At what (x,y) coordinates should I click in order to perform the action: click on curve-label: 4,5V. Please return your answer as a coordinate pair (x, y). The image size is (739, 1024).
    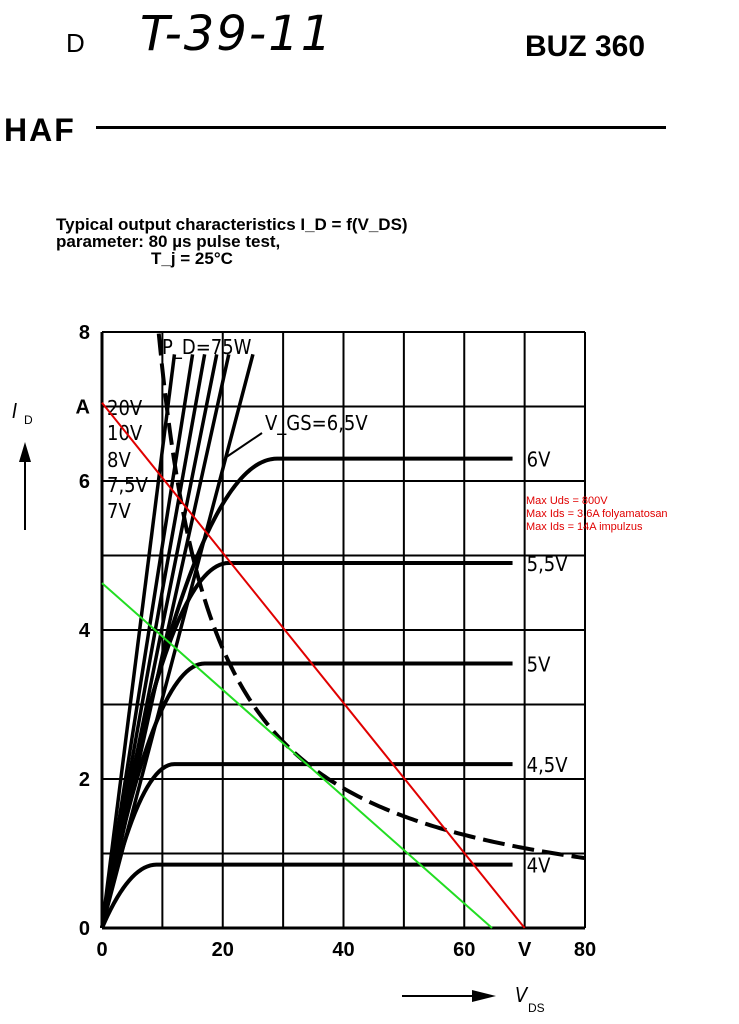
    Looking at the image, I should click on (548, 765).